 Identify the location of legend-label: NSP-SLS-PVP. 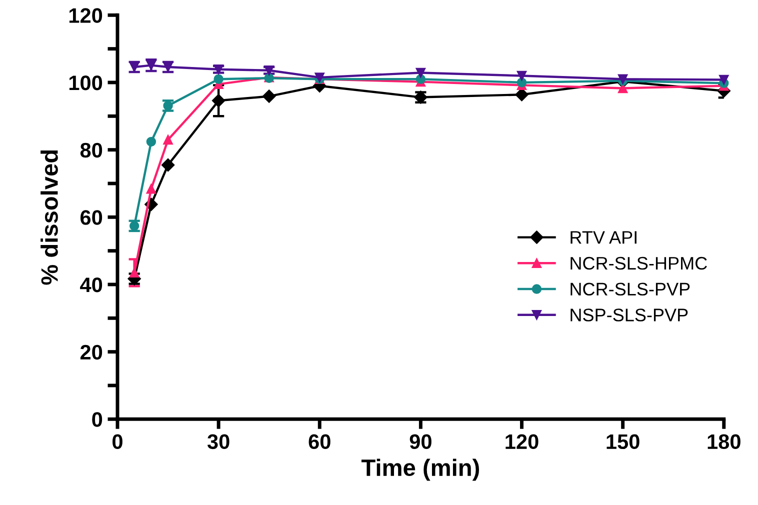
(629, 315).